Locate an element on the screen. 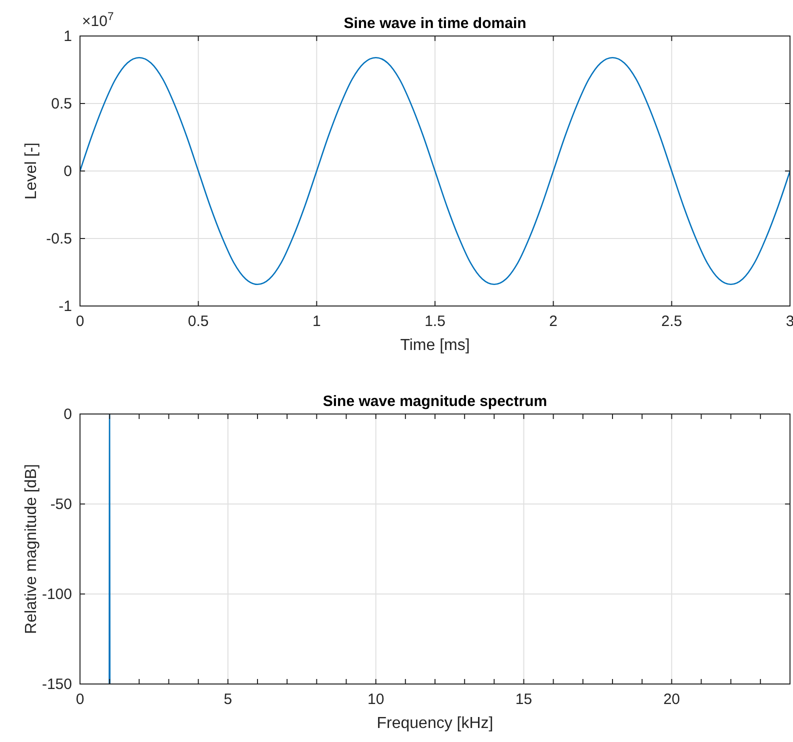 This screenshot has width=793, height=742. x-tick-label: 0.5 is located at coordinates (198, 321).